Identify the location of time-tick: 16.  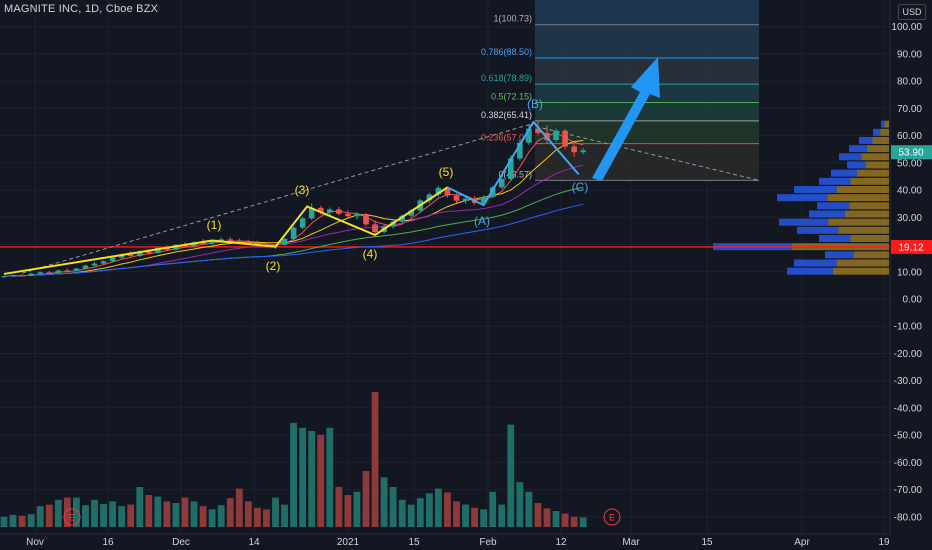
(108, 542).